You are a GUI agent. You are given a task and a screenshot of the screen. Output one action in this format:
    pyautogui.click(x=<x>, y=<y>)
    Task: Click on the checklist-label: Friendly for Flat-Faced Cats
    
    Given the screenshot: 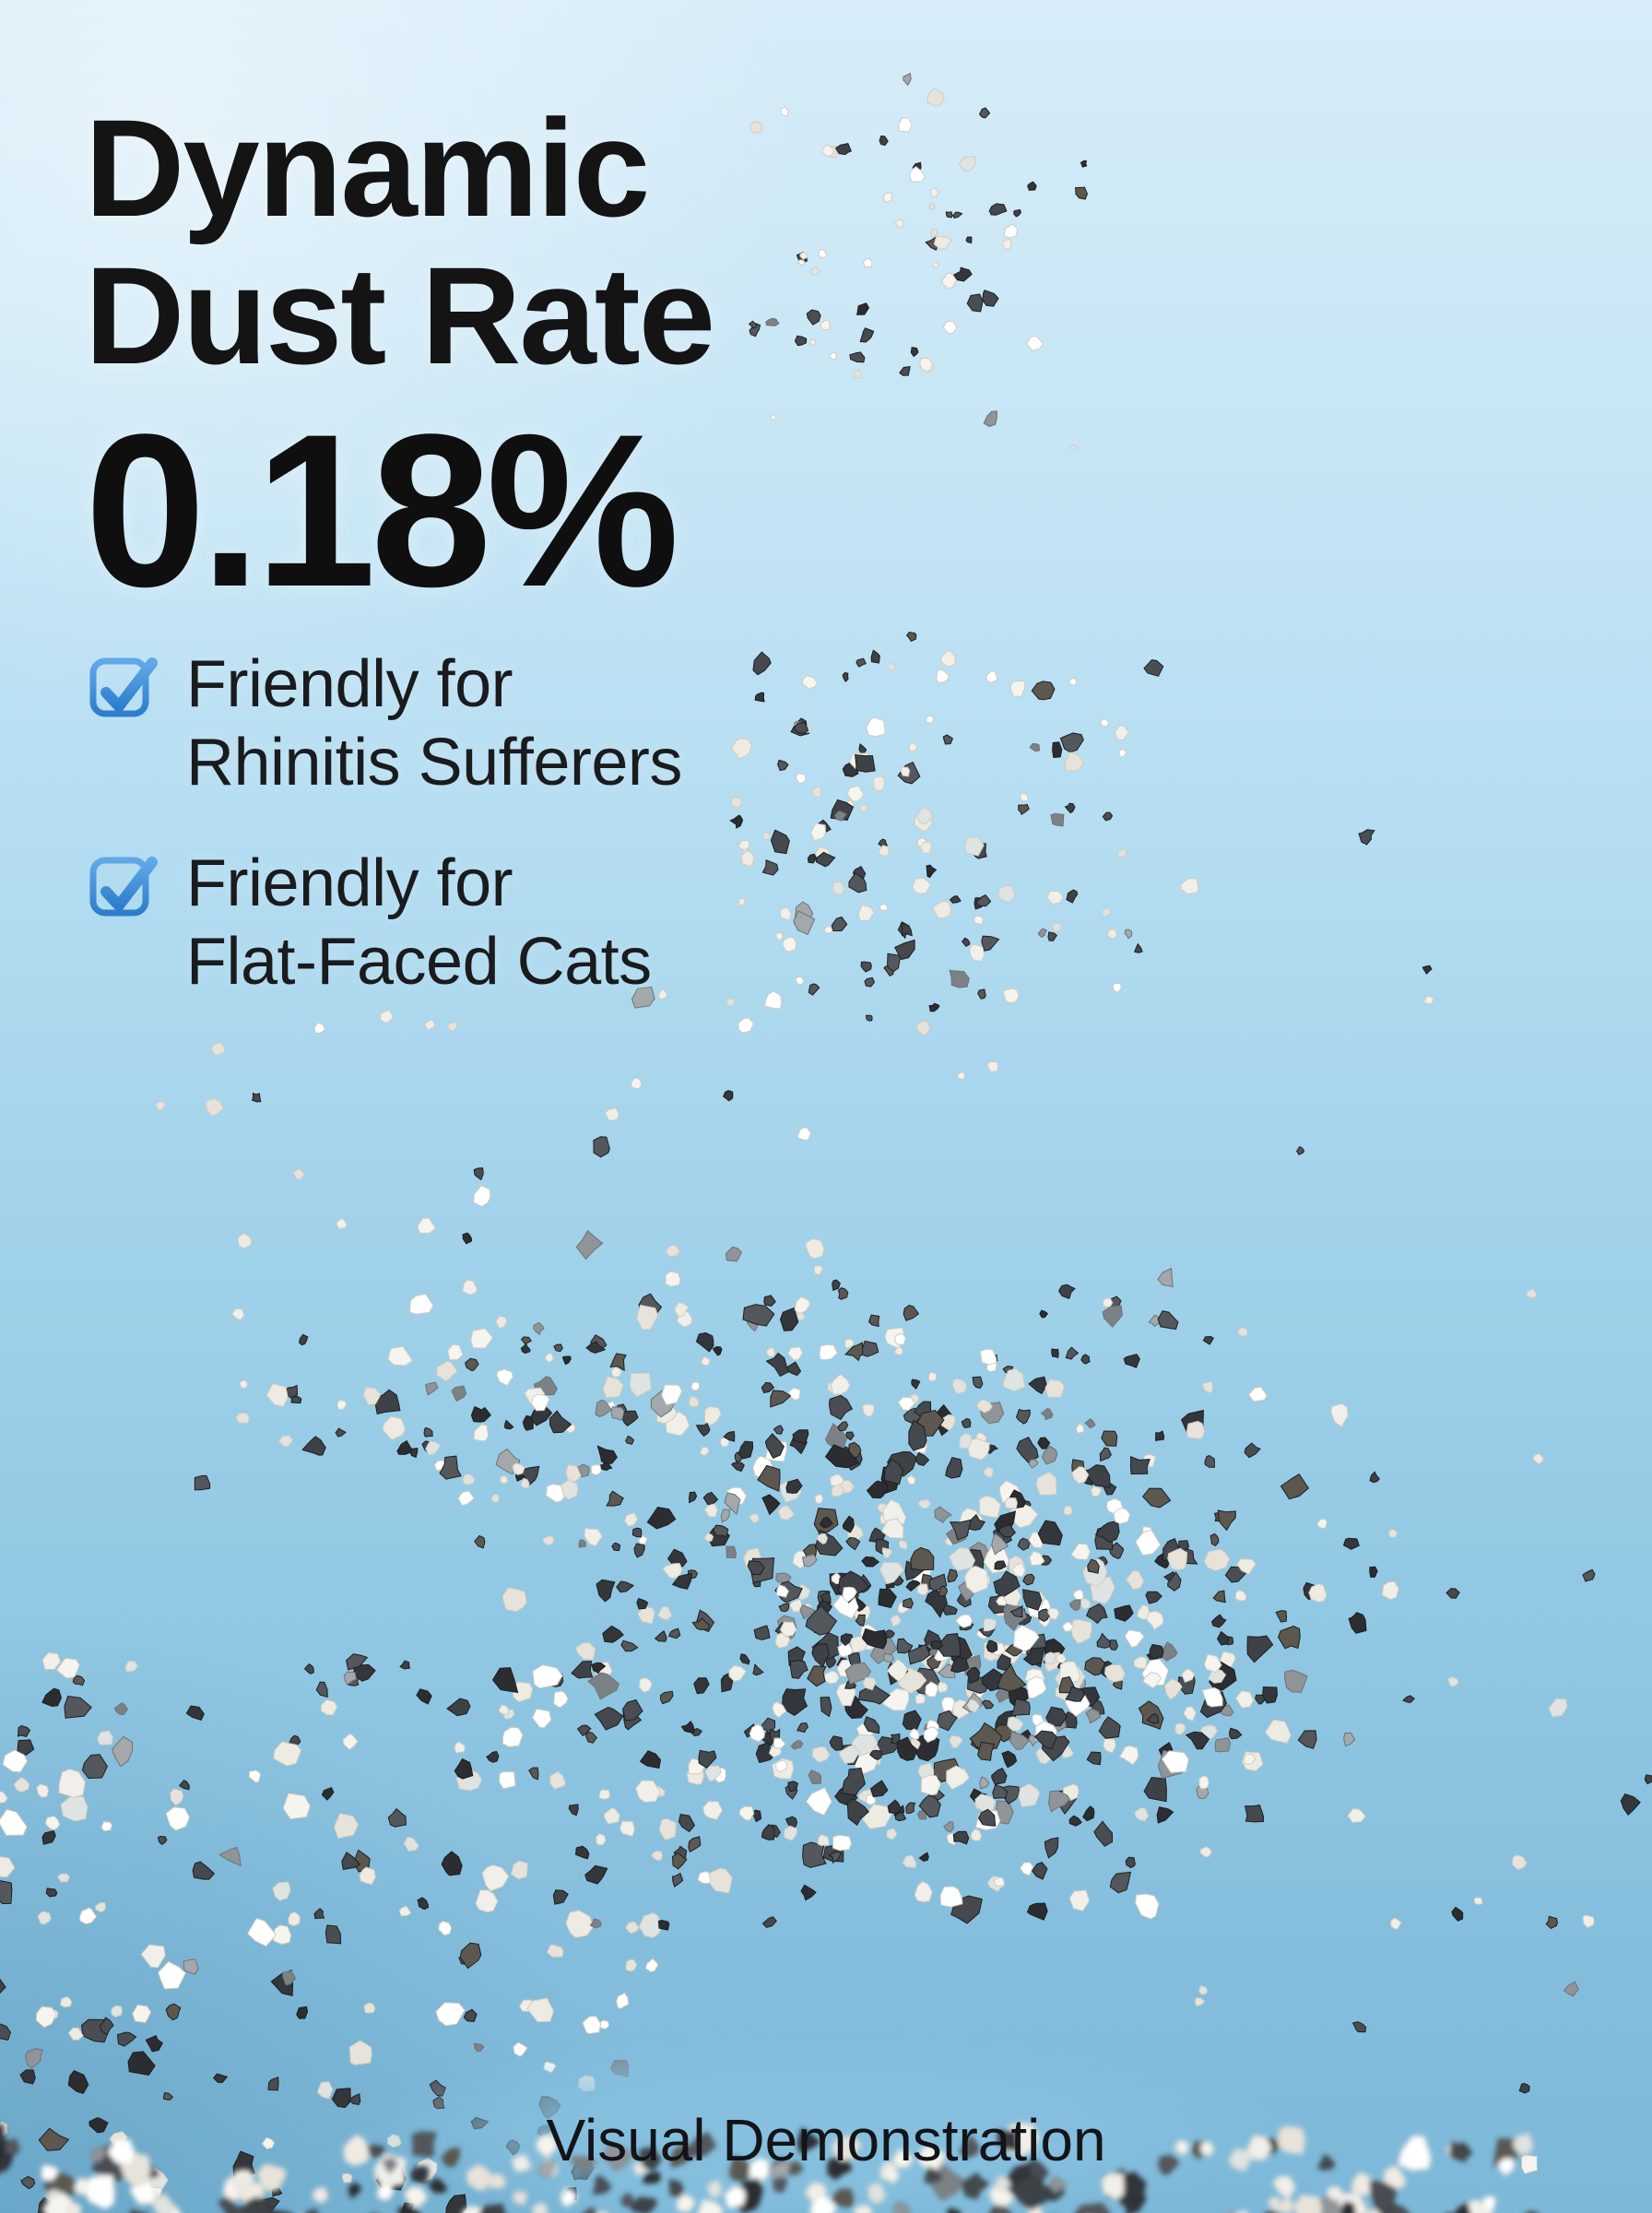 What is the action you would take?
    pyautogui.click(x=419, y=923)
    